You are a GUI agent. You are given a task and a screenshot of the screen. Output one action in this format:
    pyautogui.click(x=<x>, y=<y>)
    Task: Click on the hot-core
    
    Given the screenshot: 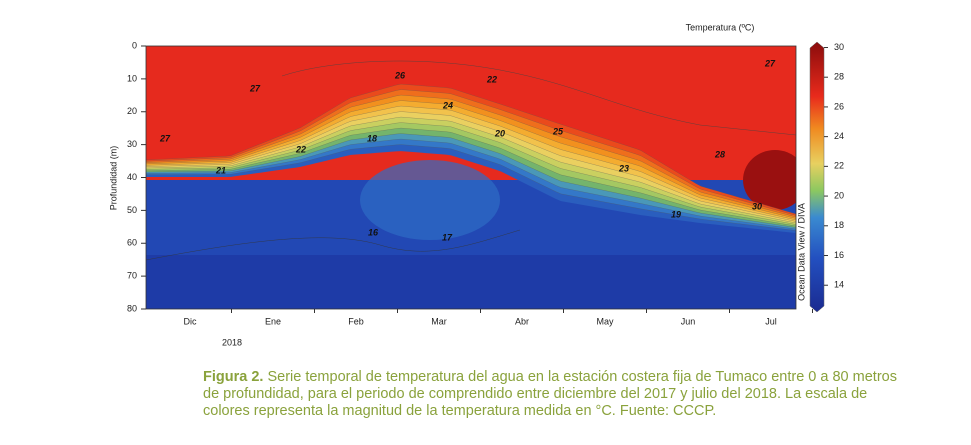 What is the action you would take?
    pyautogui.click(x=769, y=180)
    